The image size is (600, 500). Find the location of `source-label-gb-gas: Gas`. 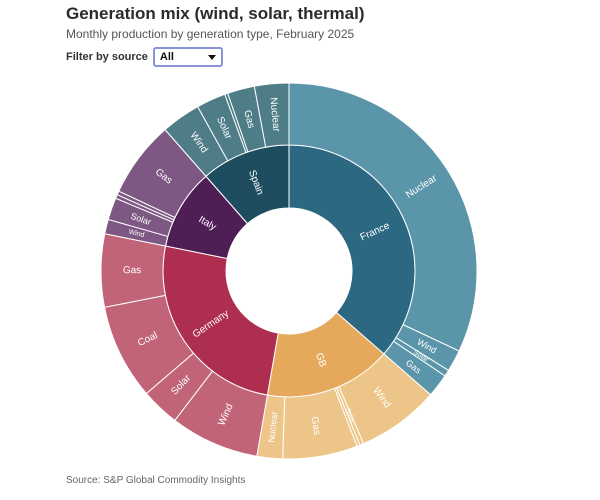

source-label-gb-gas: Gas is located at coordinates (315, 426).